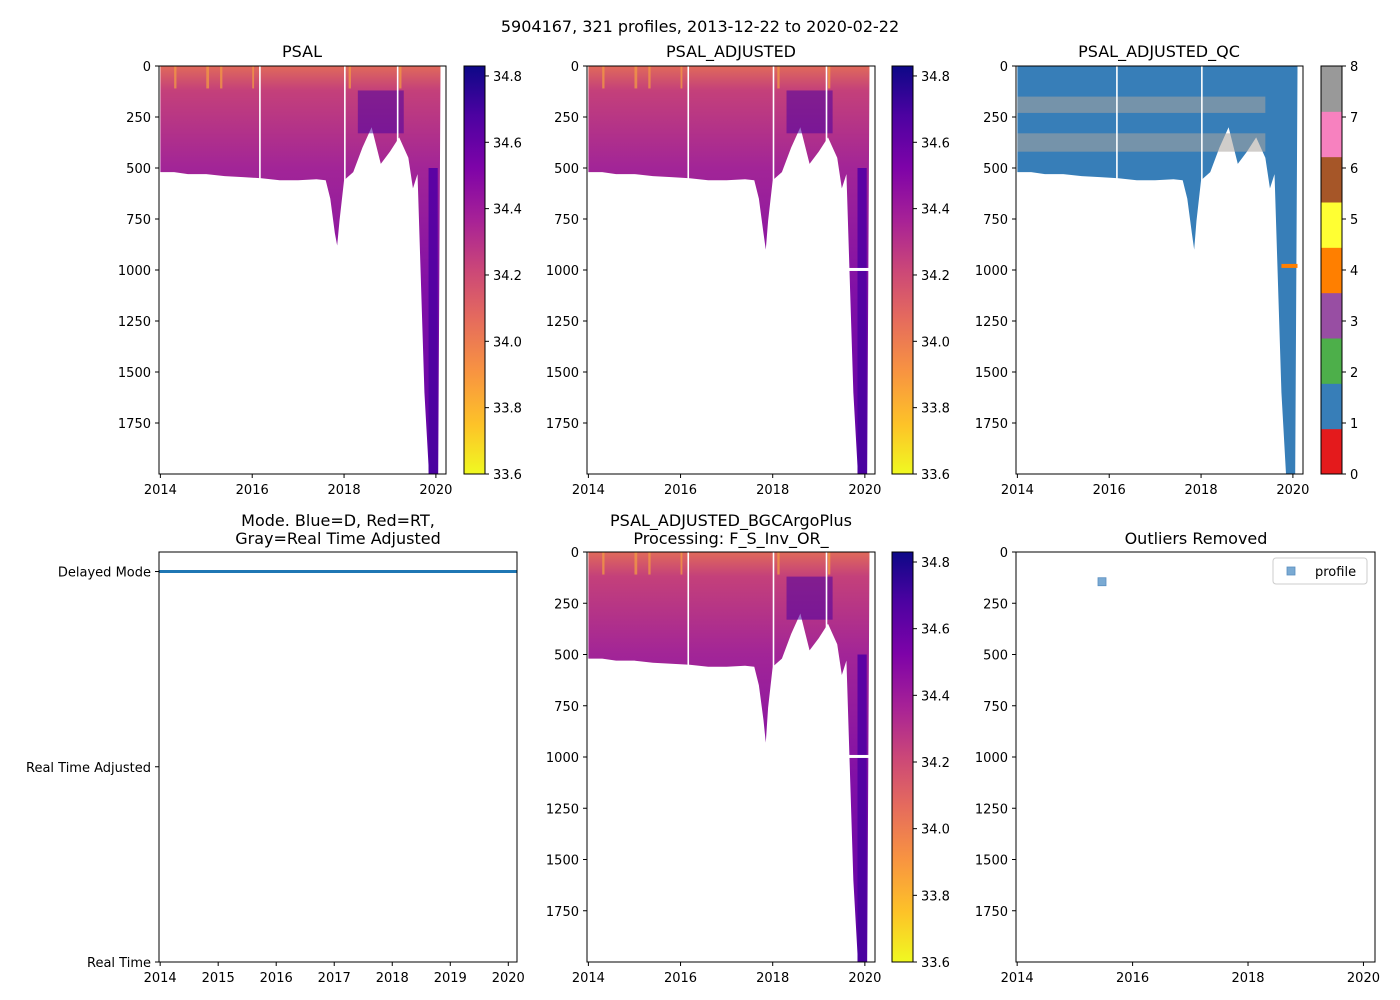  Describe the element at coordinates (119, 963) in the screenshot. I see `y-tick-label: Real Time` at that location.